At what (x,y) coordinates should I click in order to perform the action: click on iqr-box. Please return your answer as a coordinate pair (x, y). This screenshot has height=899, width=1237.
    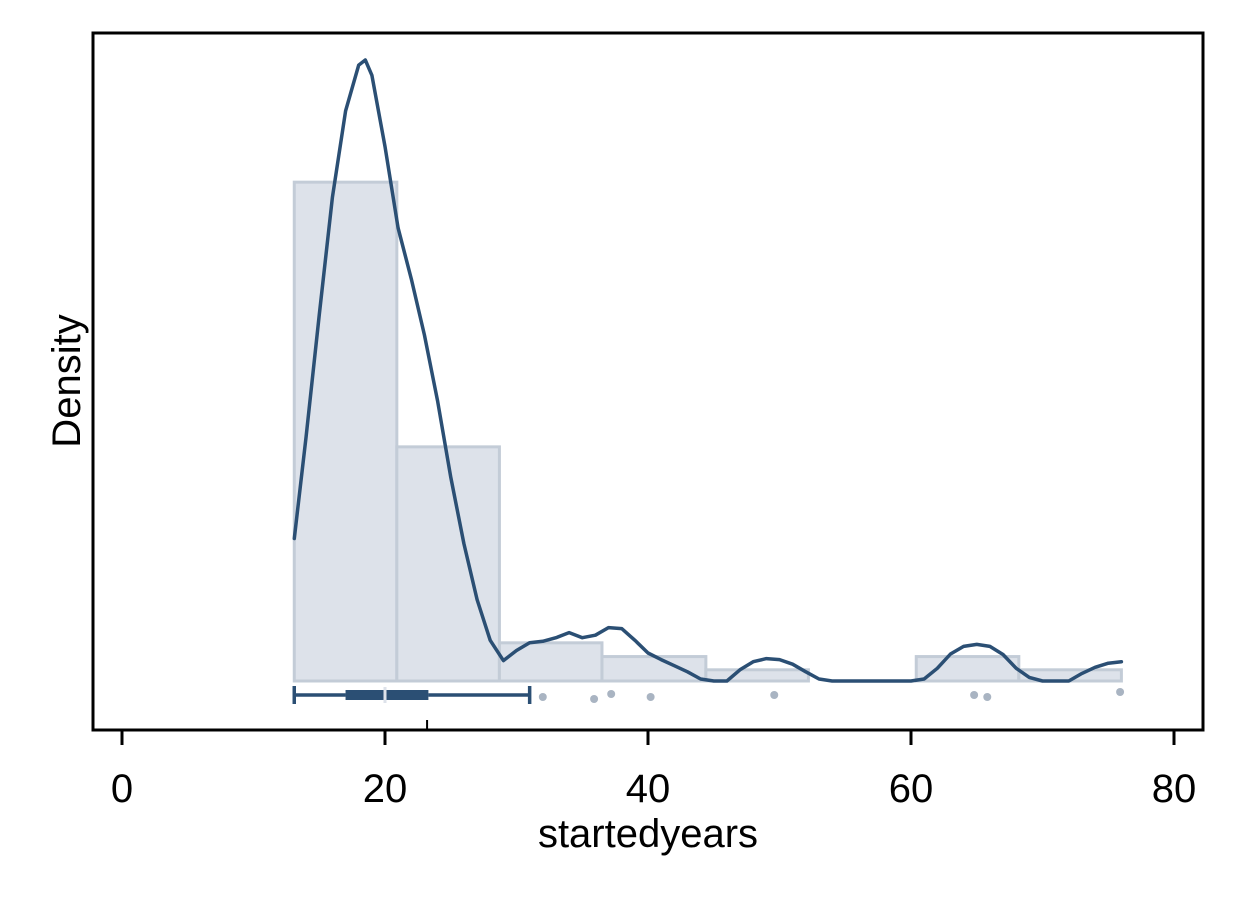
    Looking at the image, I should click on (387, 695).